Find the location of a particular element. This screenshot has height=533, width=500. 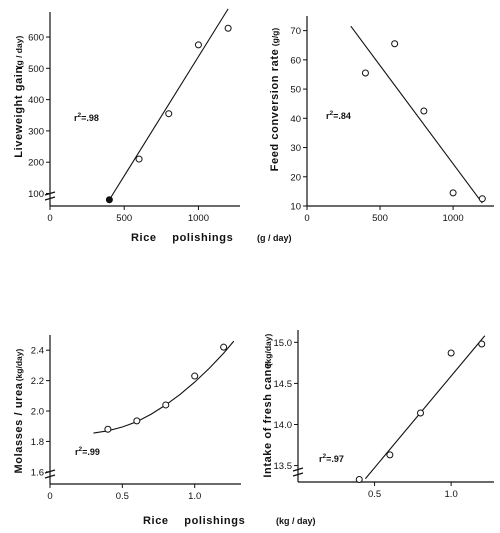

y-tick-label: 10 is located at coordinates (295, 207).